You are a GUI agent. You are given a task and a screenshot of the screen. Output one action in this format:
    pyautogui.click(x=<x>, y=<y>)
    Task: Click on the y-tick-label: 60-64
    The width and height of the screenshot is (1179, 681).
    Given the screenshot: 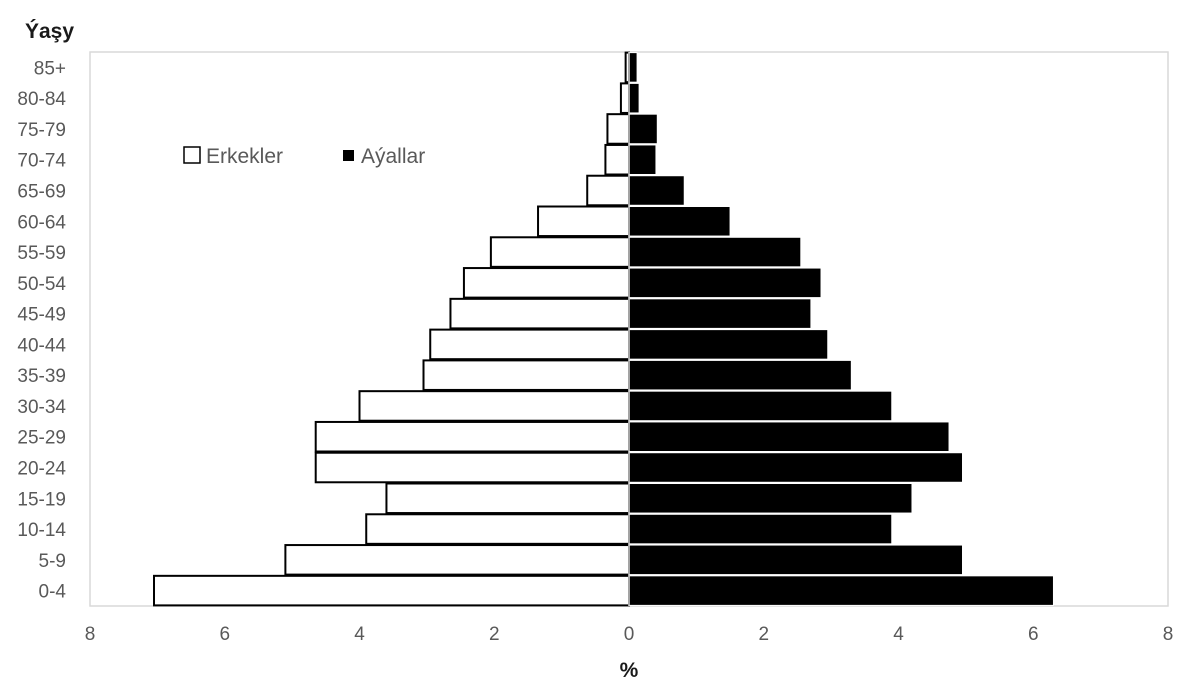 What is the action you would take?
    pyautogui.click(x=41, y=222)
    